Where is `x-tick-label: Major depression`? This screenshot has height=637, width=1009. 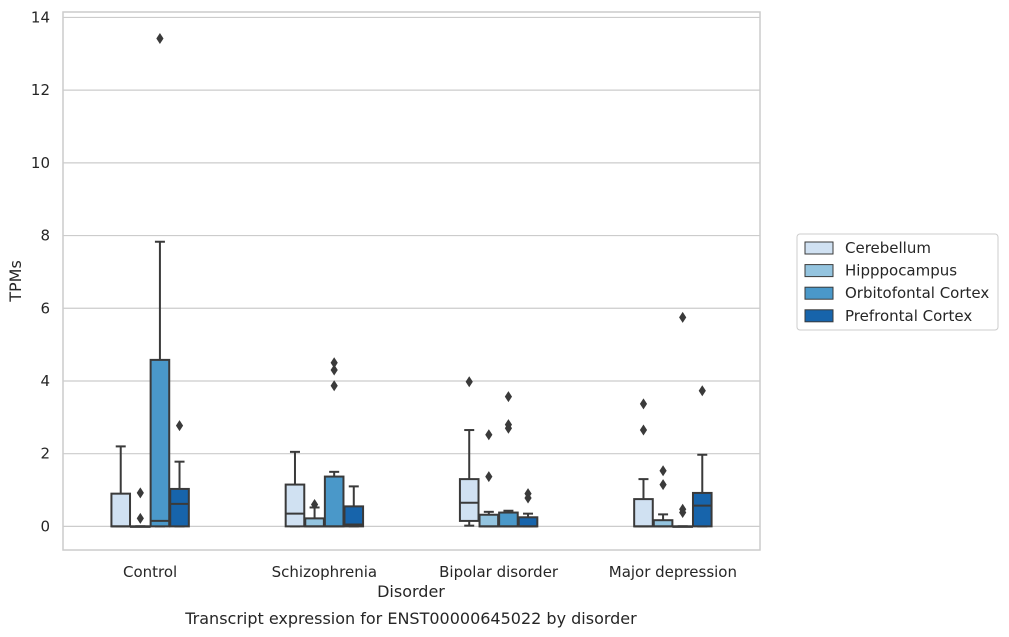 x-tick-label: Major depression is located at coordinates (673, 572).